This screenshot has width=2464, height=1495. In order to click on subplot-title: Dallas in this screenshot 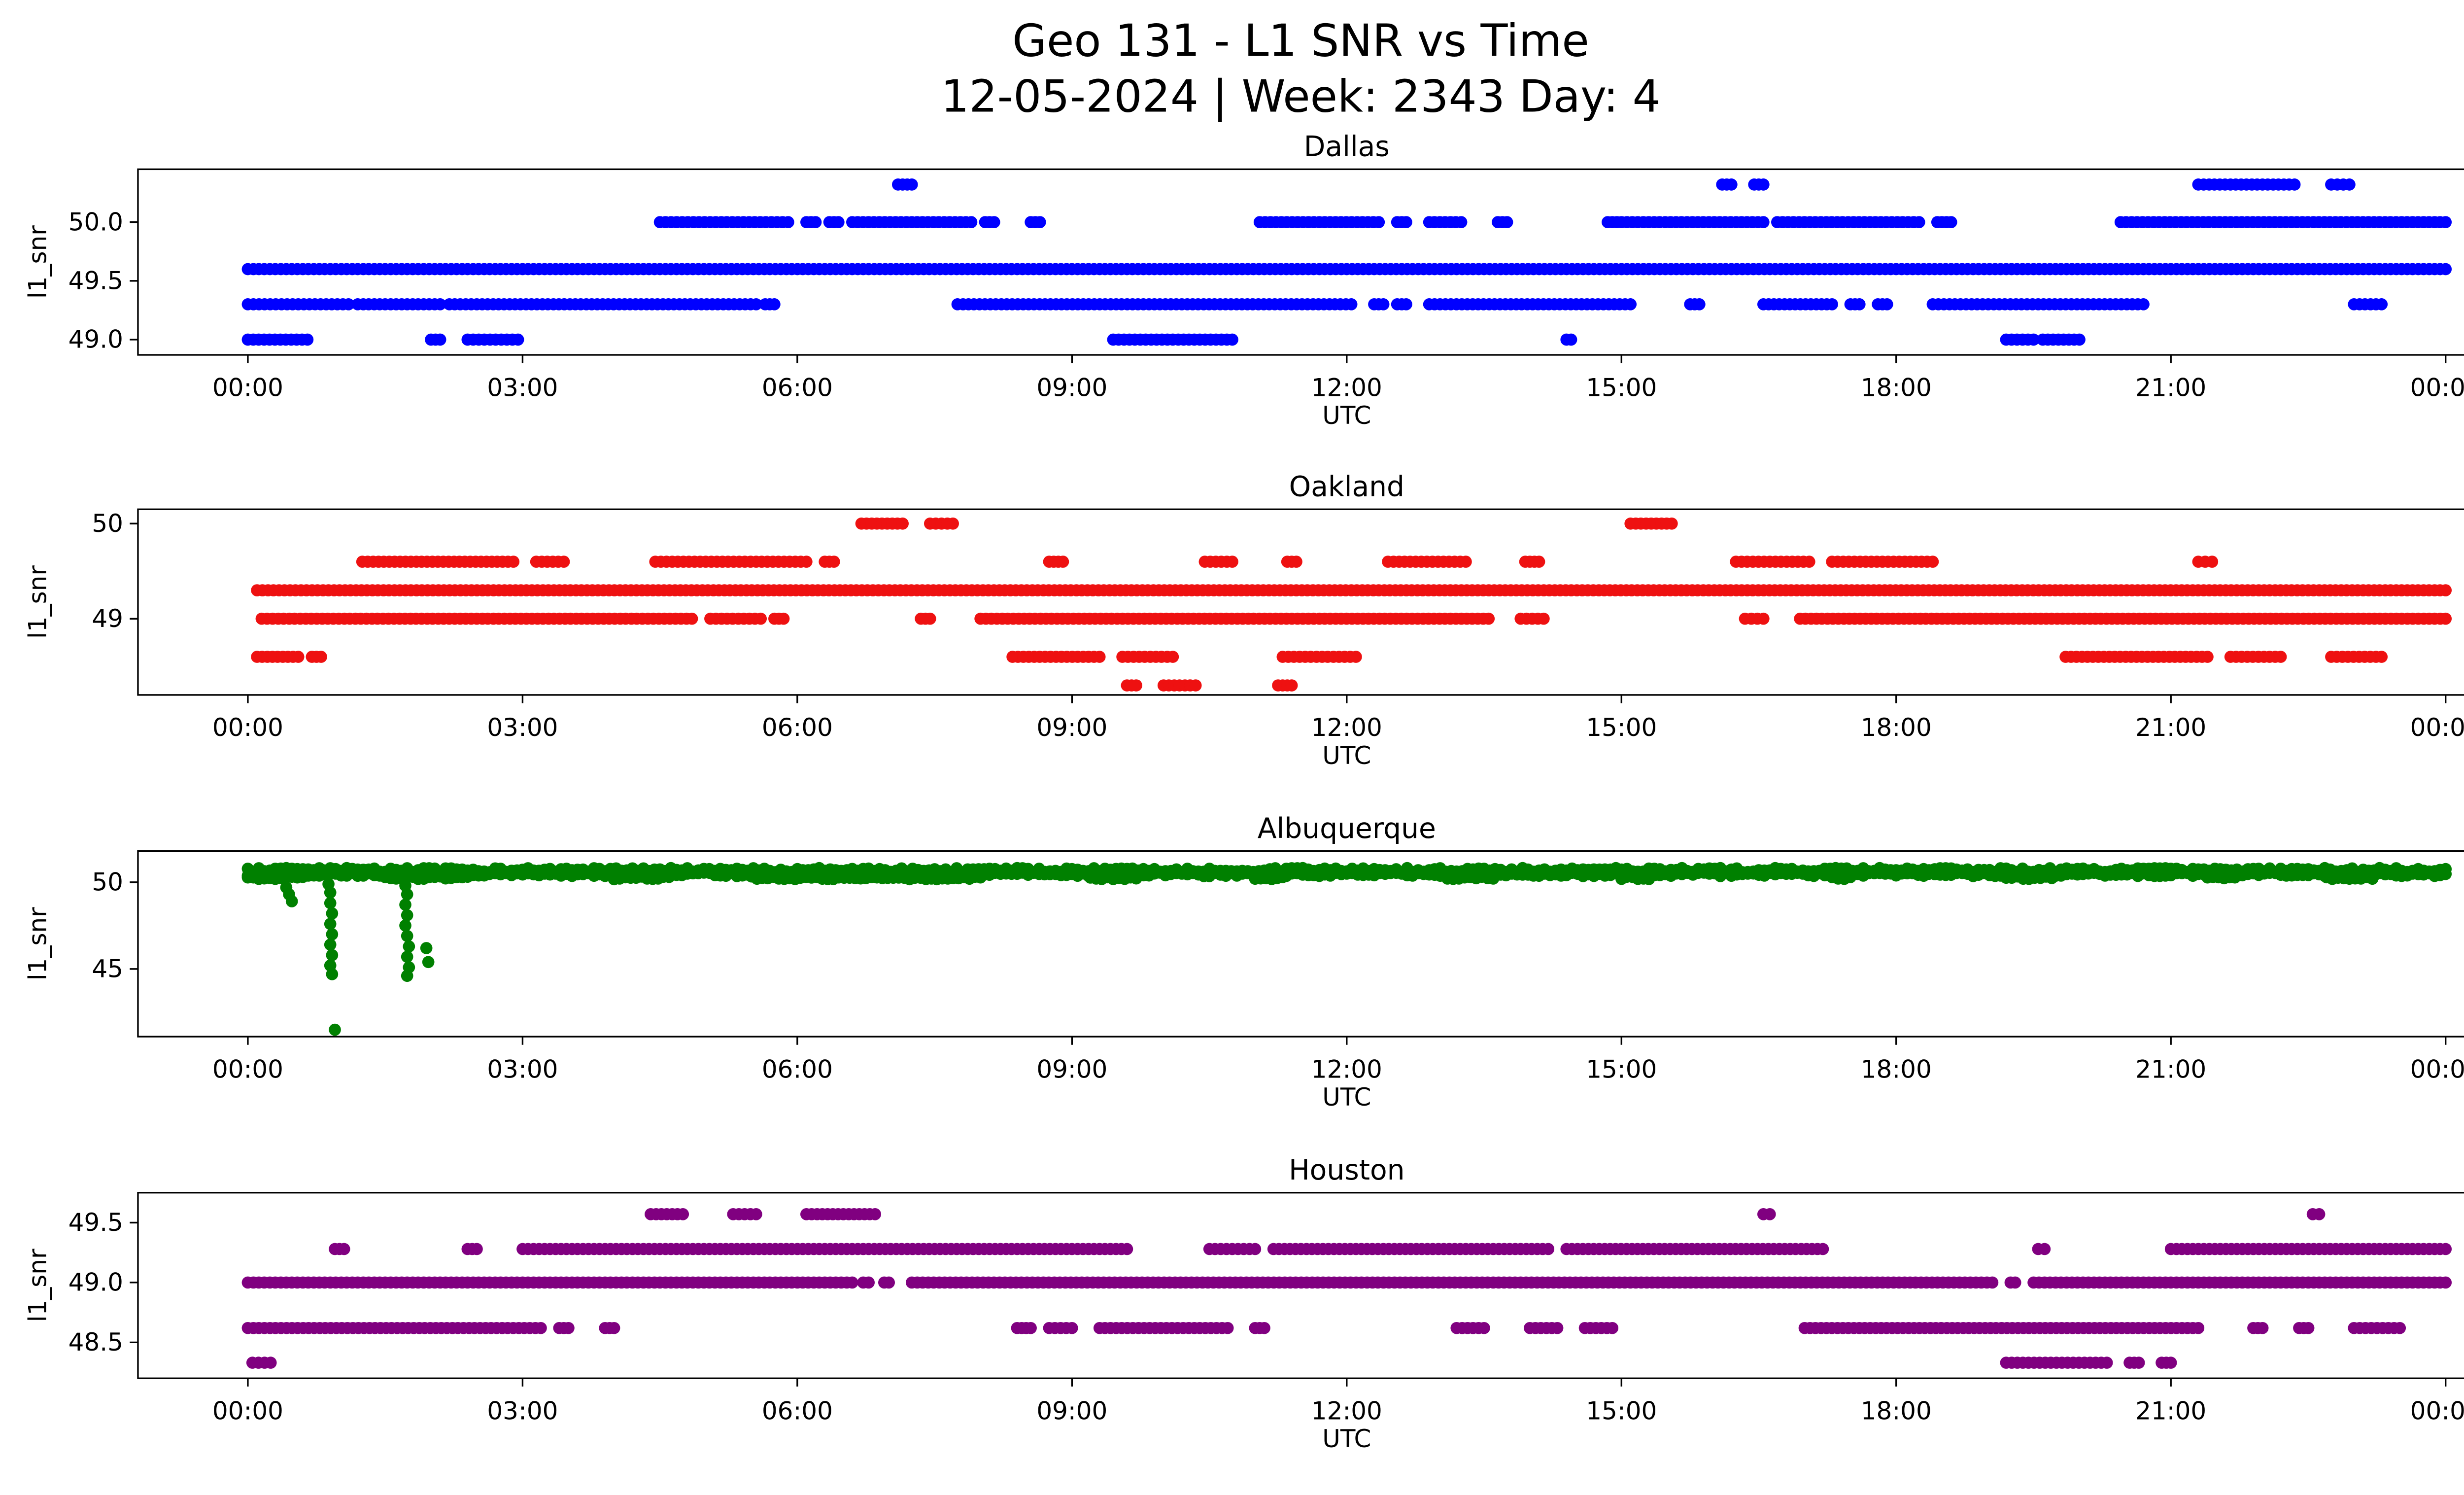, I will do `click(1347, 147)`.